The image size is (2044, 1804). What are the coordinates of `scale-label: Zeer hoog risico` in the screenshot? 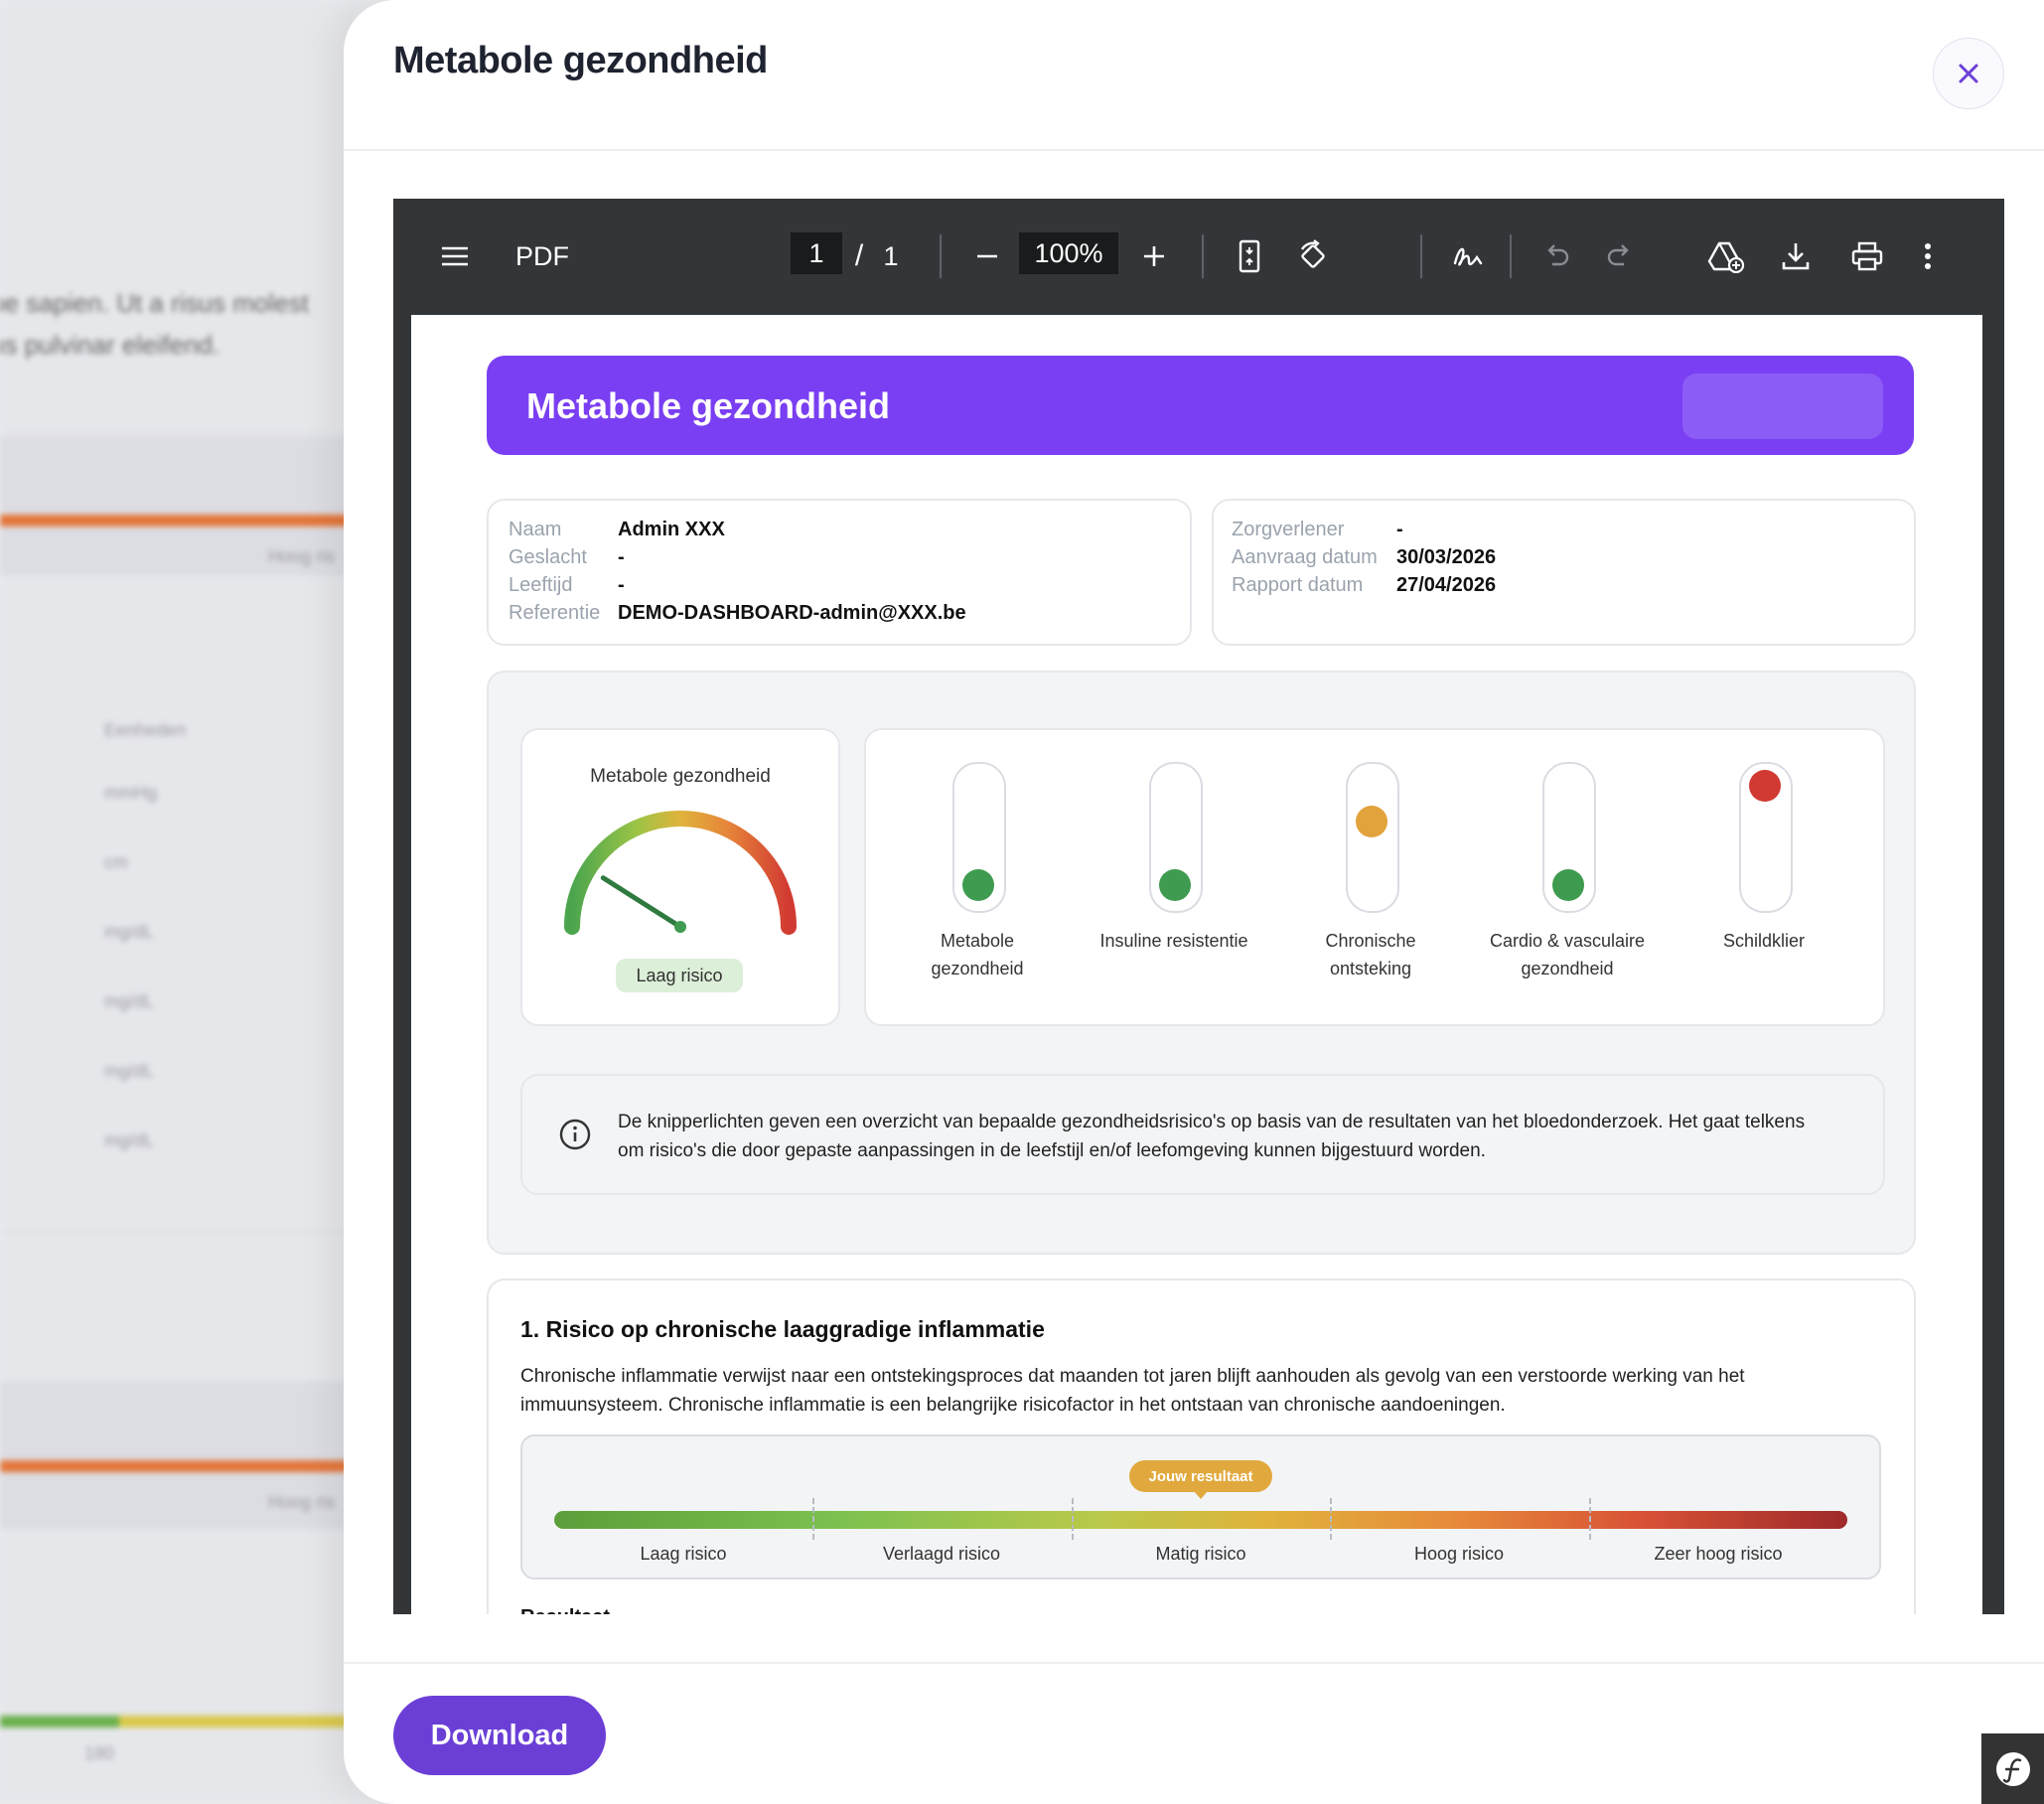 It's located at (1719, 1554).